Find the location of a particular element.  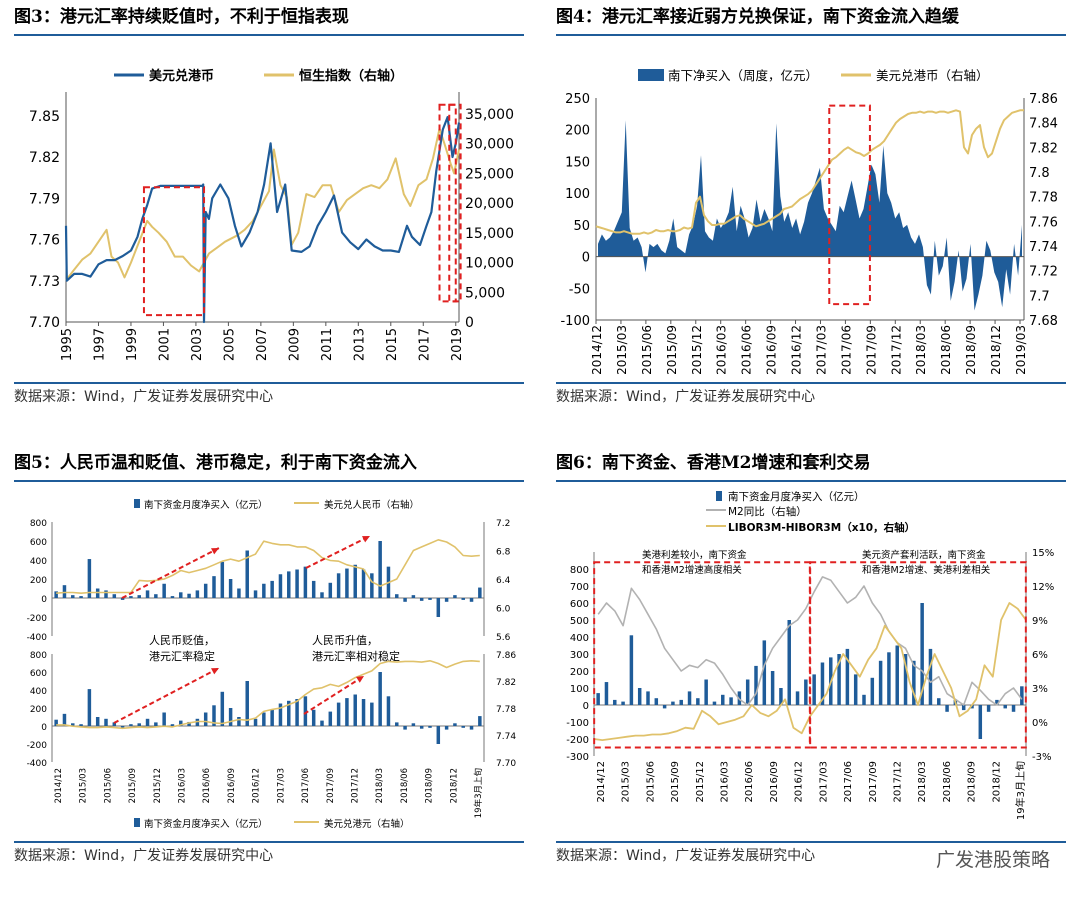

legend-swatch-flows is located at coordinates (651, 75).